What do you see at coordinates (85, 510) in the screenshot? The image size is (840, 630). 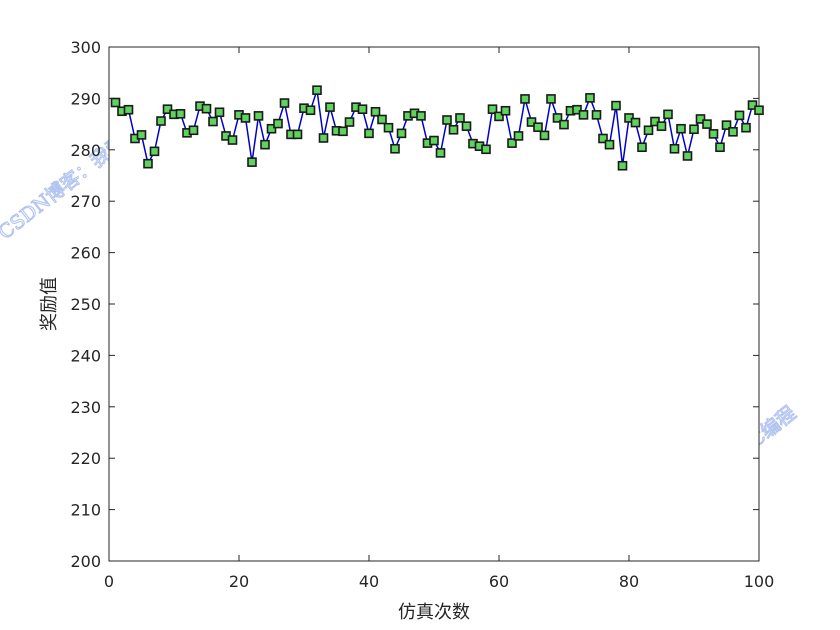 I see `y-tick-label: 210` at bounding box center [85, 510].